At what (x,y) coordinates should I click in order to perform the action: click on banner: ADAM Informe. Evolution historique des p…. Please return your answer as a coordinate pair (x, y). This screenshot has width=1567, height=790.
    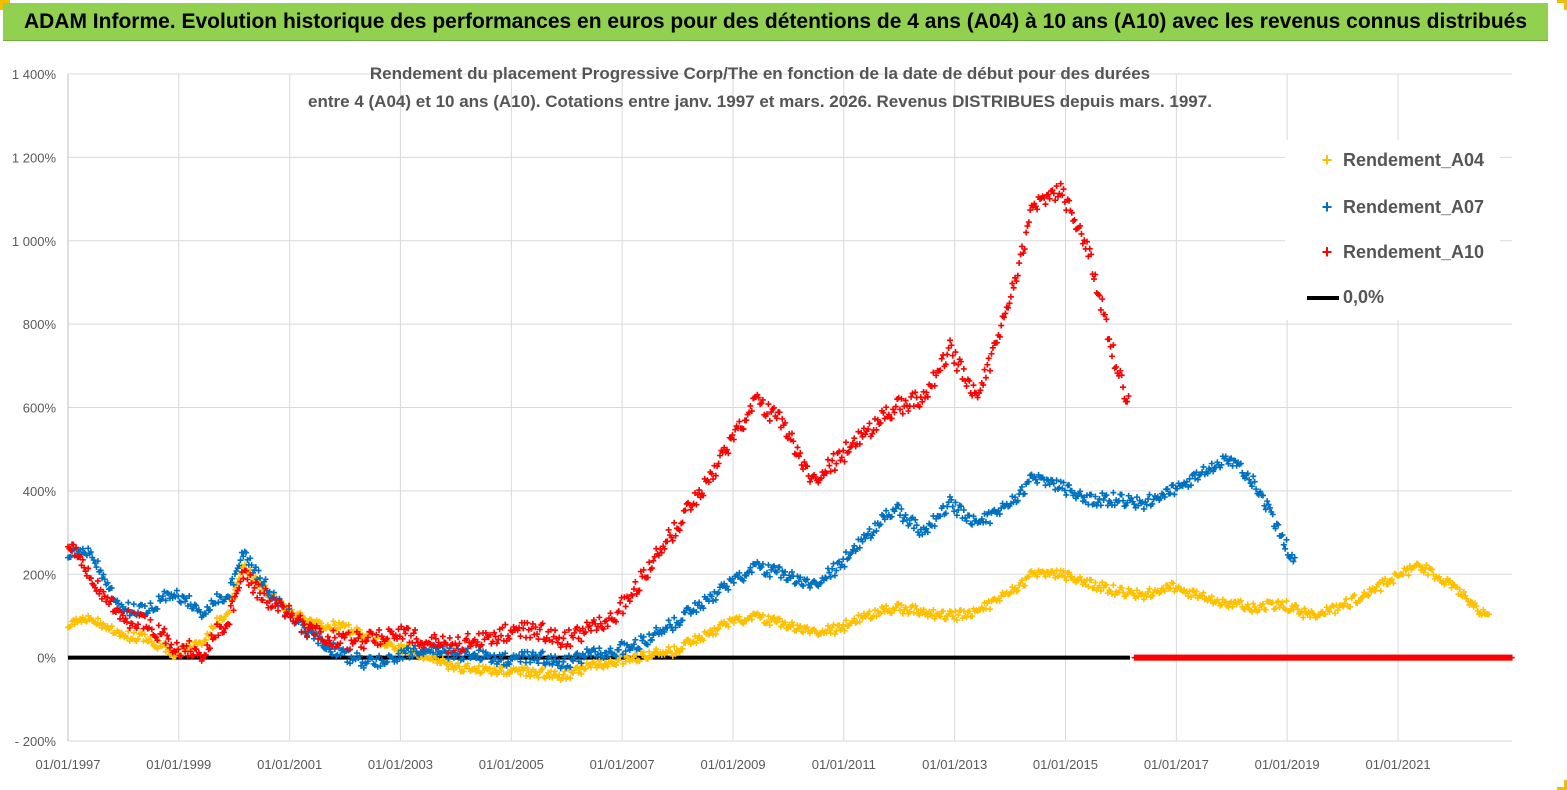
    Looking at the image, I should click on (775, 22).